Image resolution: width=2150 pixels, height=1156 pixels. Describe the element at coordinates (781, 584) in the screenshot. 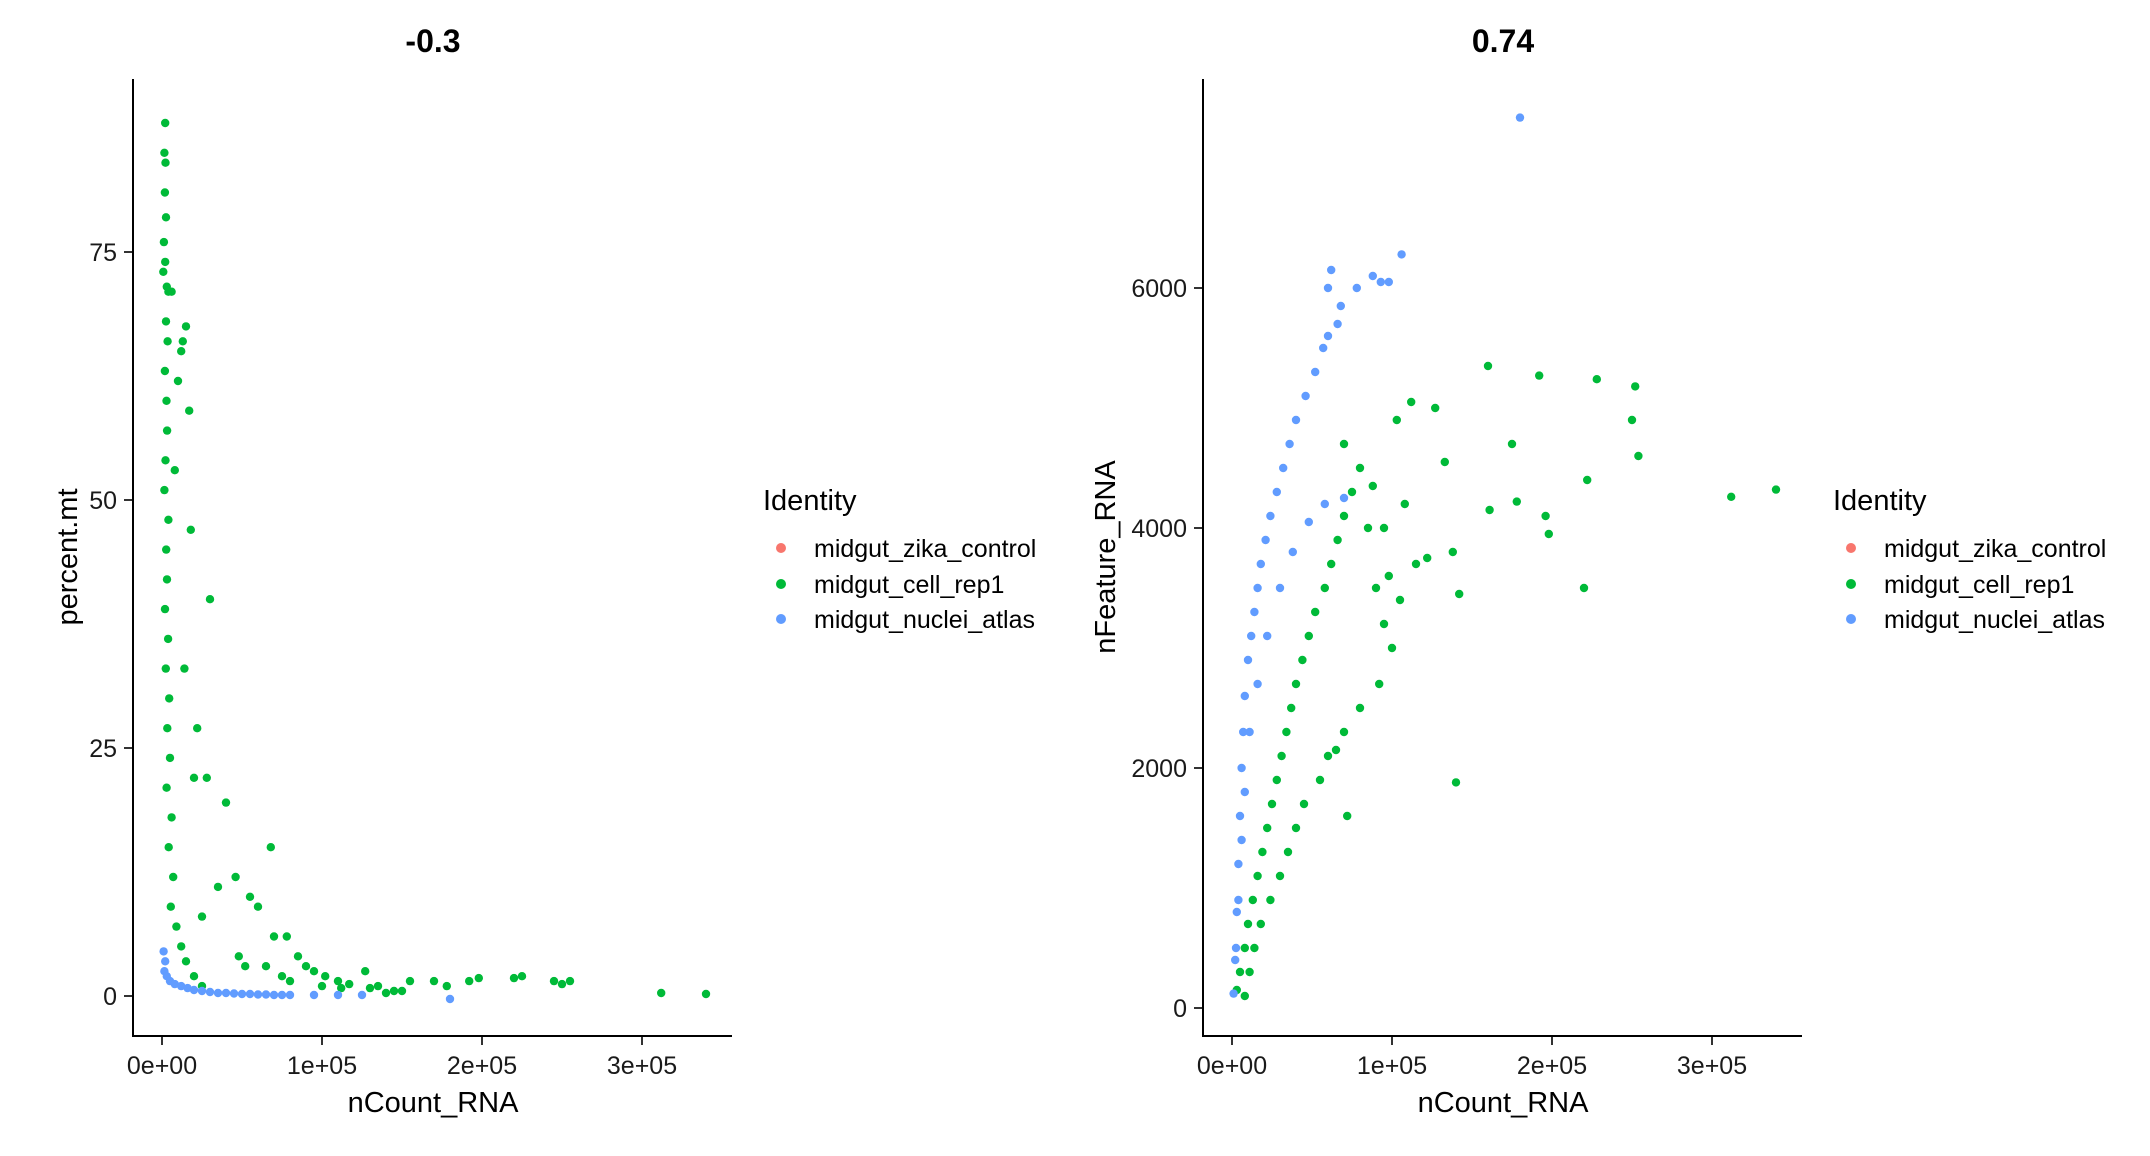

I see `panel1-legend-swatch-cell-rep1` at that location.